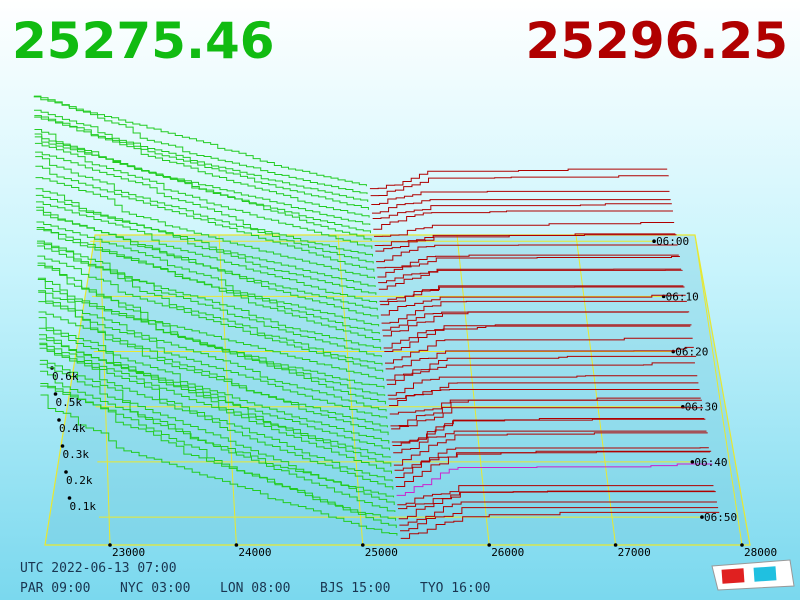  What do you see at coordinates (72, 428) in the screenshot?
I see `volume-tick-label: 0.4k` at bounding box center [72, 428].